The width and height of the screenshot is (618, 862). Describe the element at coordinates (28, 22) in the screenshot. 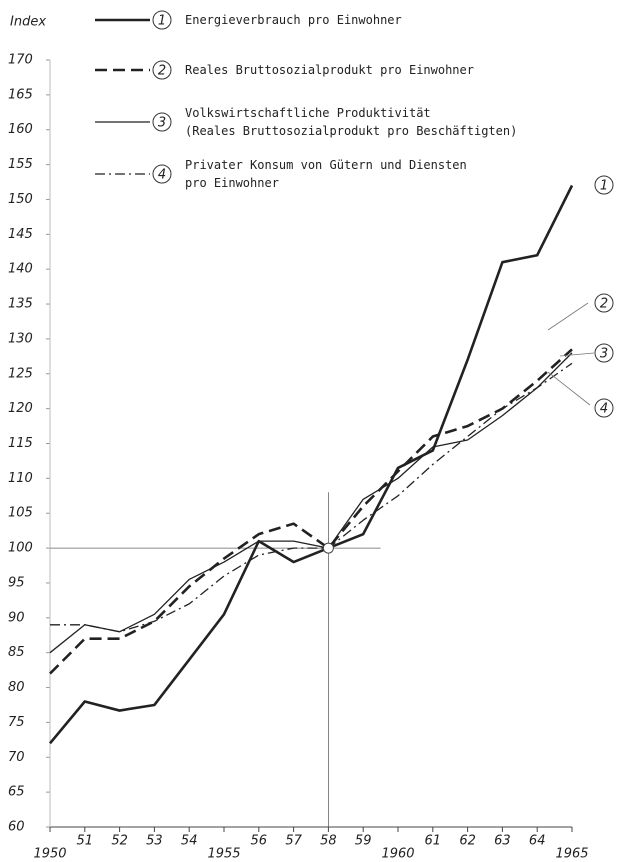

I see `y-axis-label: Index` at that location.